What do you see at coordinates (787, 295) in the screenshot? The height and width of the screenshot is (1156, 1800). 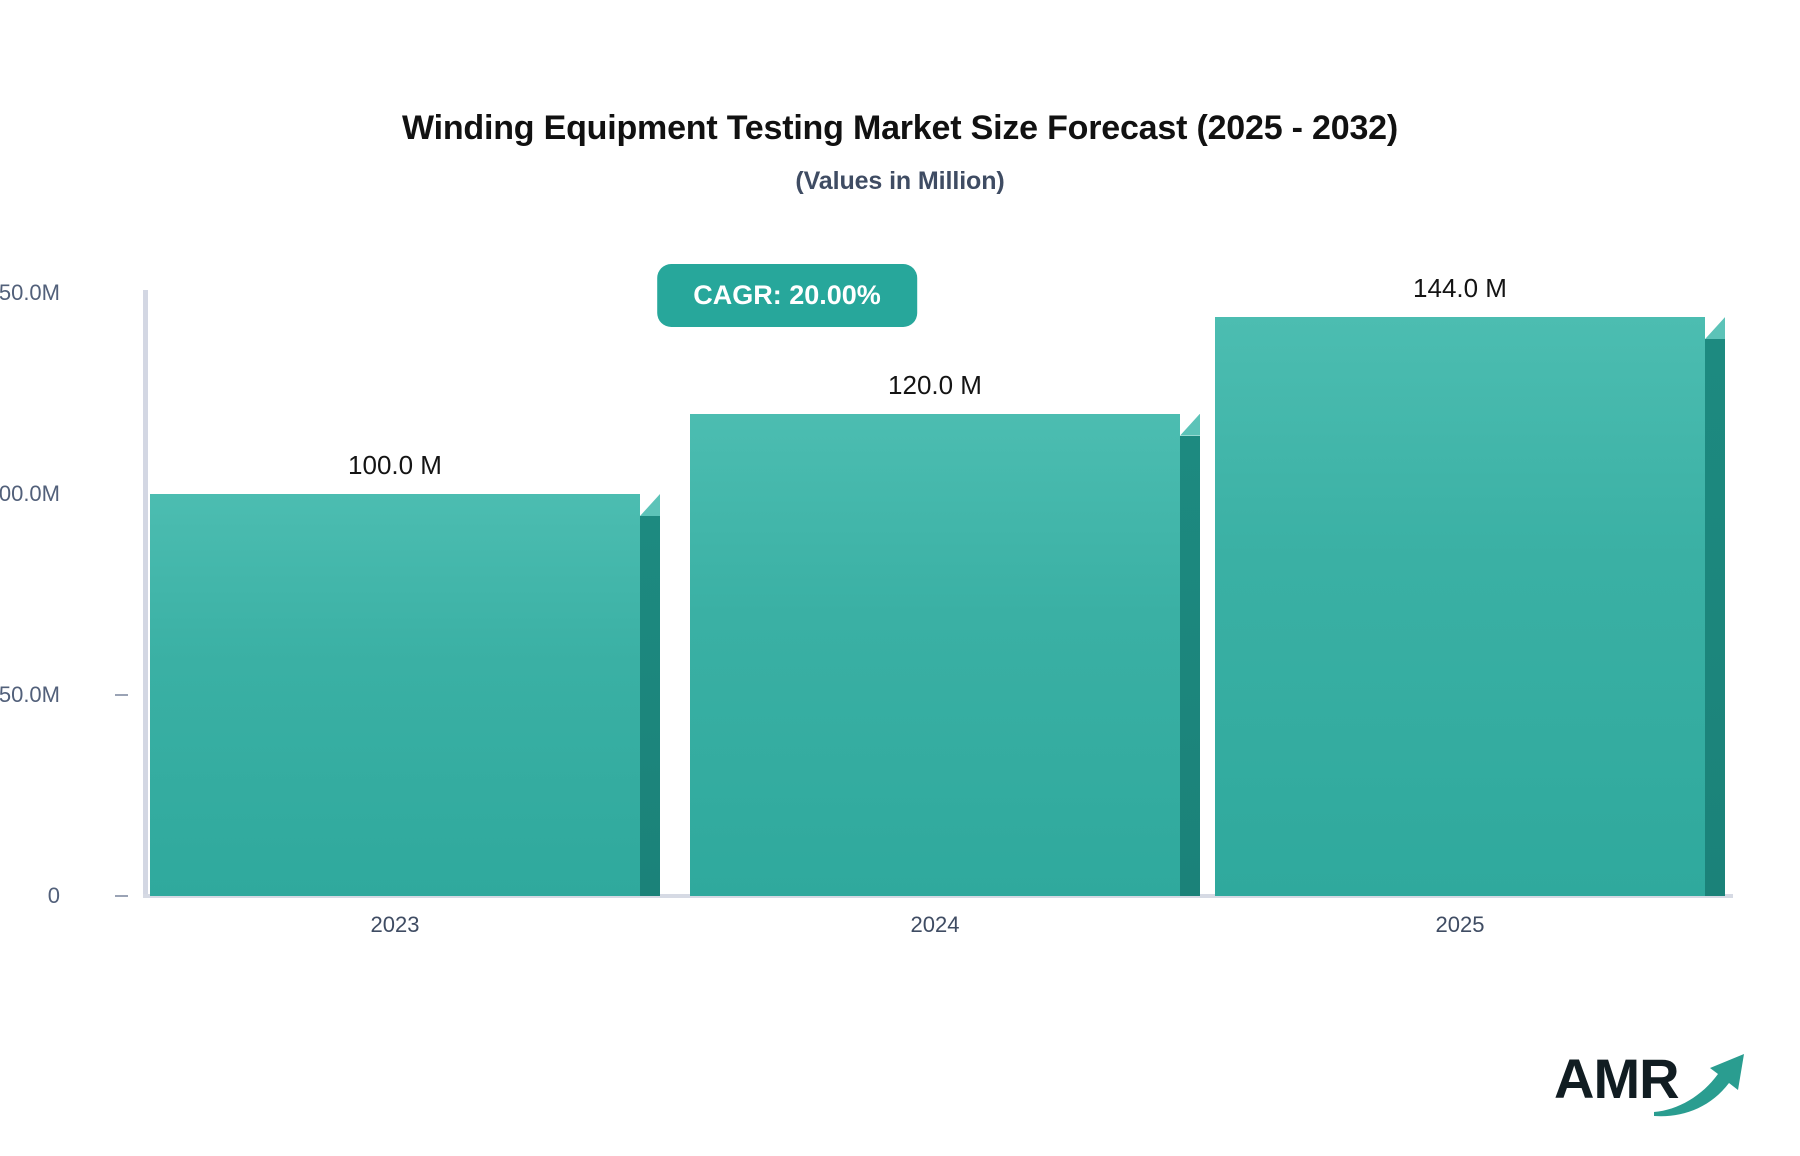 I see `cagr-badge: CAGR: 20.00%` at bounding box center [787, 295].